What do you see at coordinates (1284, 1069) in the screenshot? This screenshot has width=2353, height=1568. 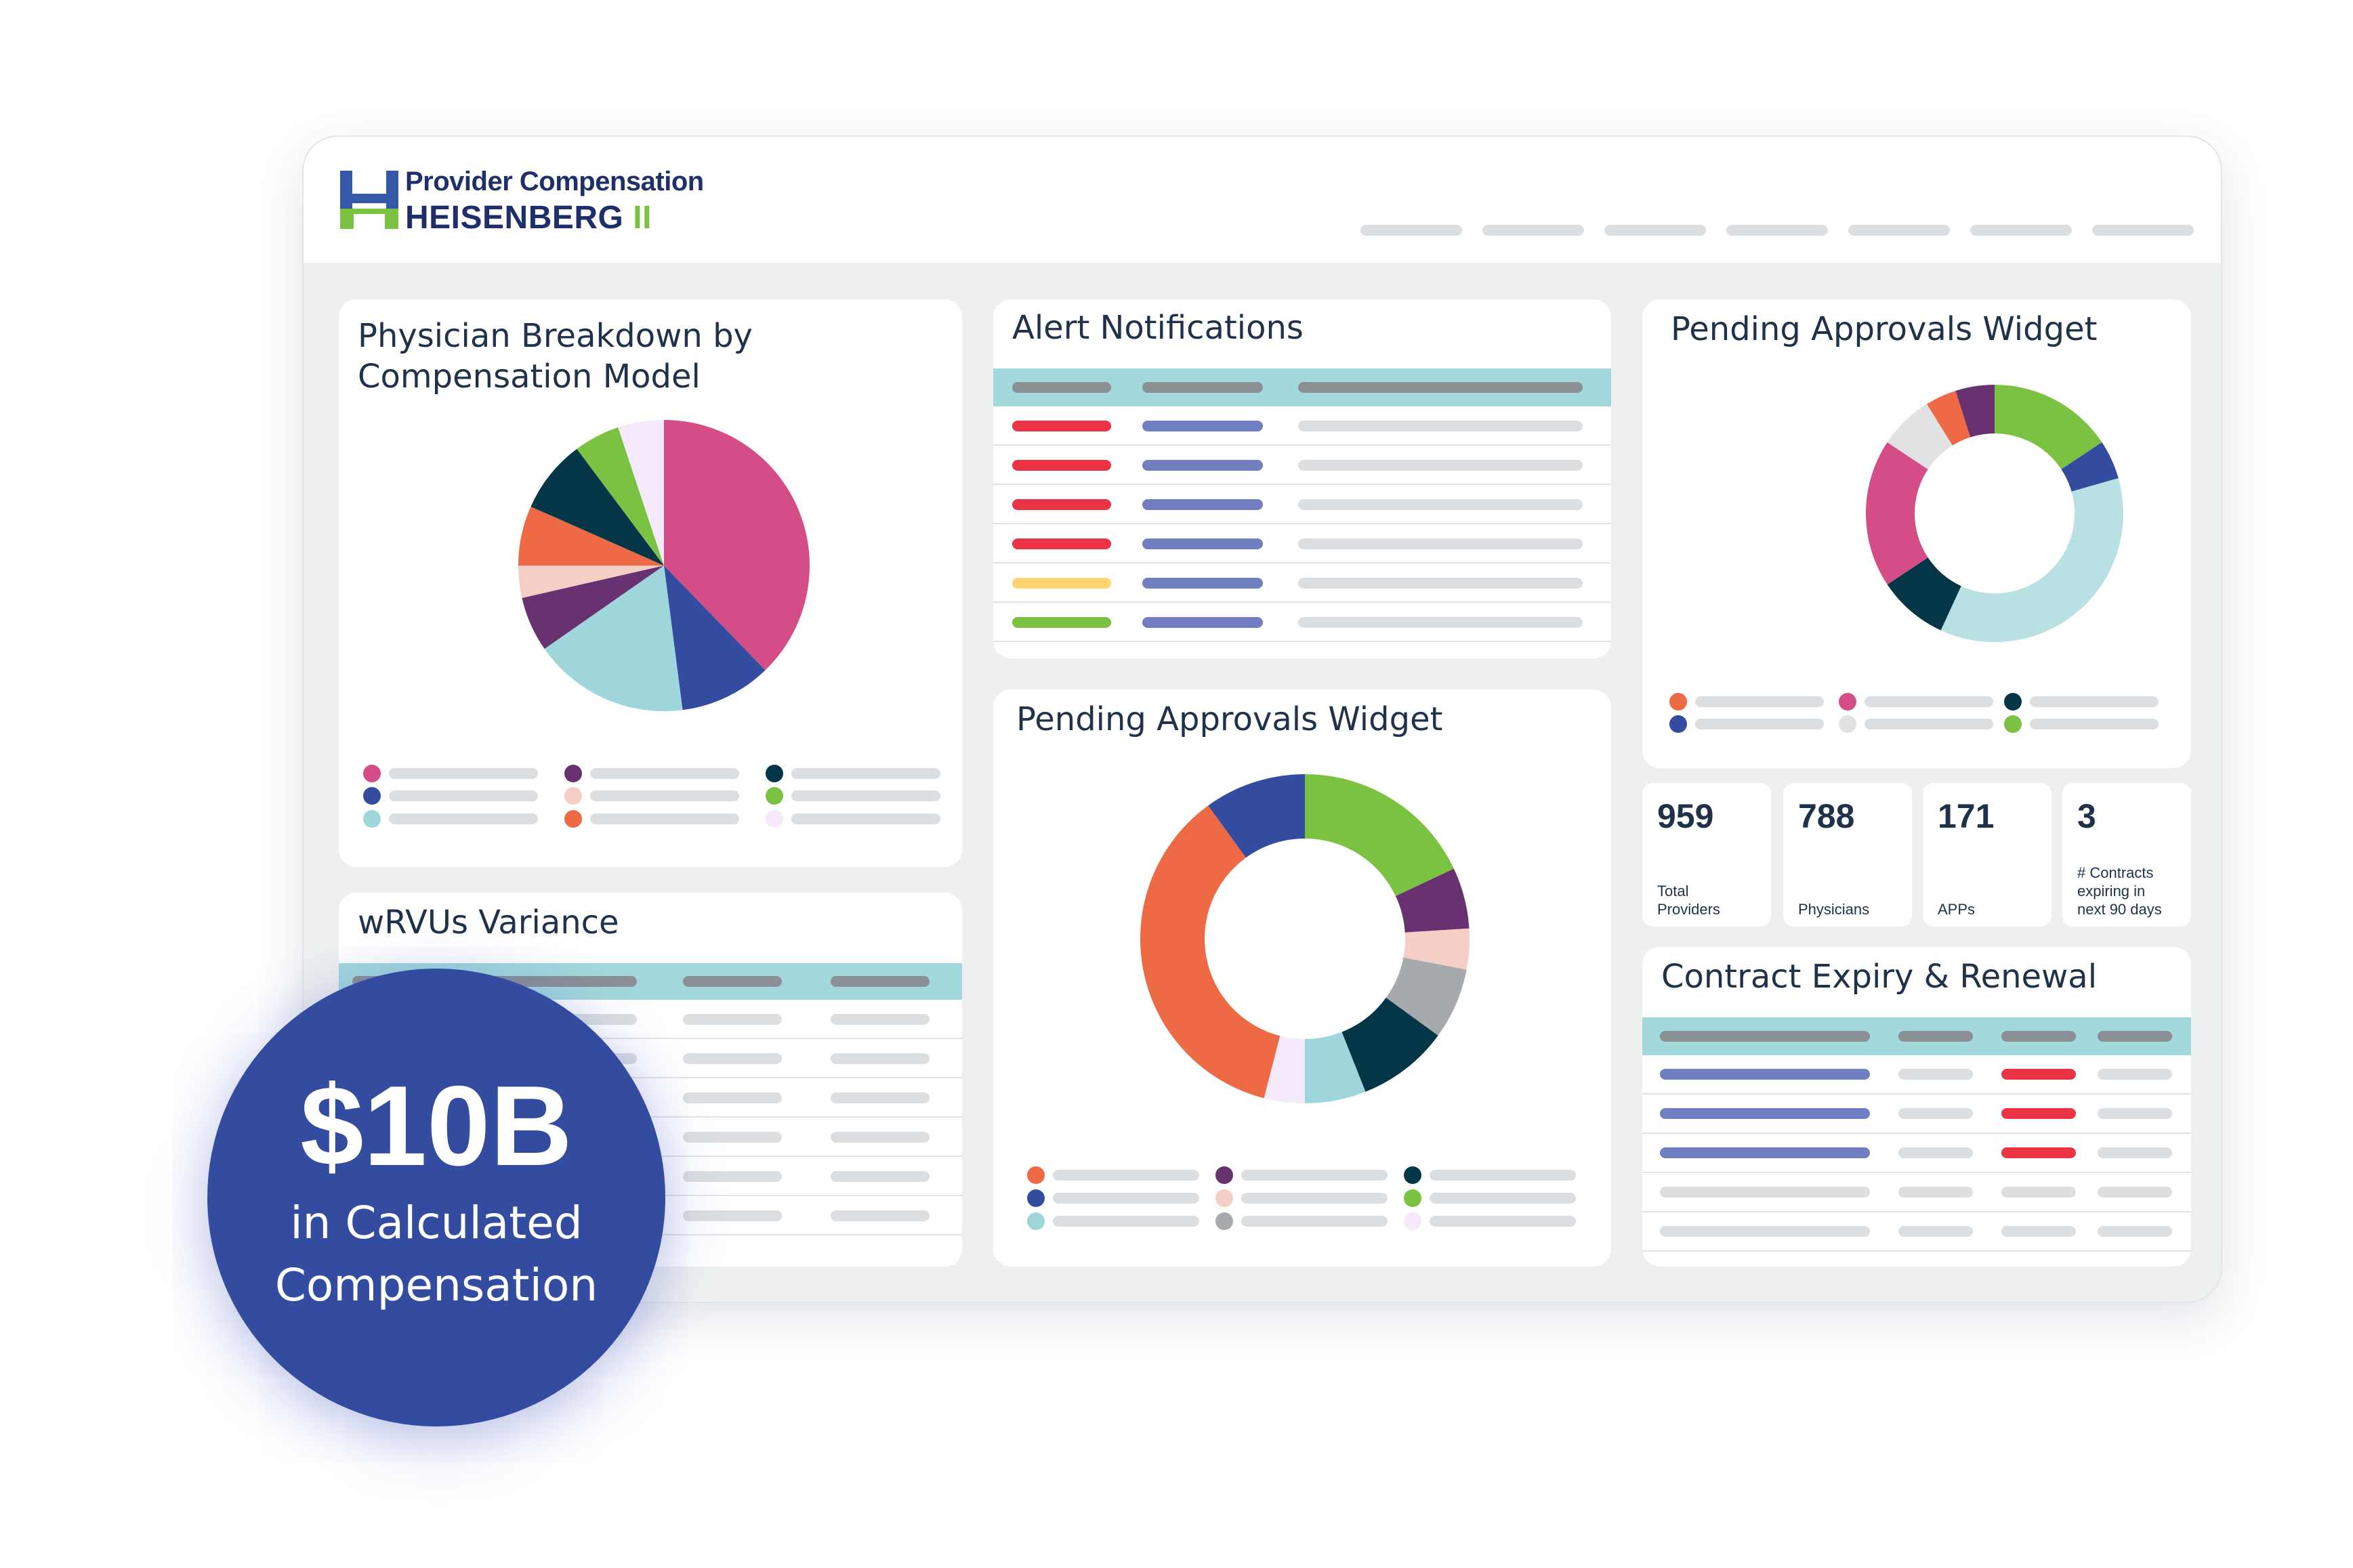 I see `chart-slice-G` at bounding box center [1284, 1069].